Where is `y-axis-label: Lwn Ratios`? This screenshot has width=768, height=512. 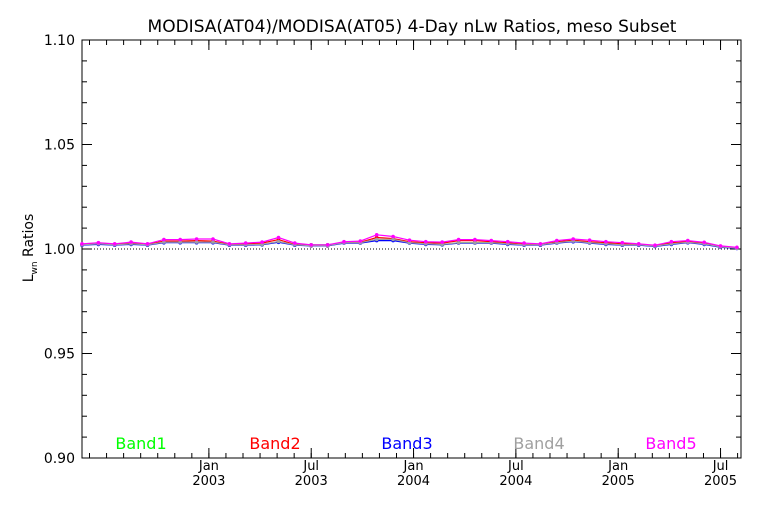
y-axis-label: Lwn Ratios is located at coordinates (30, 248).